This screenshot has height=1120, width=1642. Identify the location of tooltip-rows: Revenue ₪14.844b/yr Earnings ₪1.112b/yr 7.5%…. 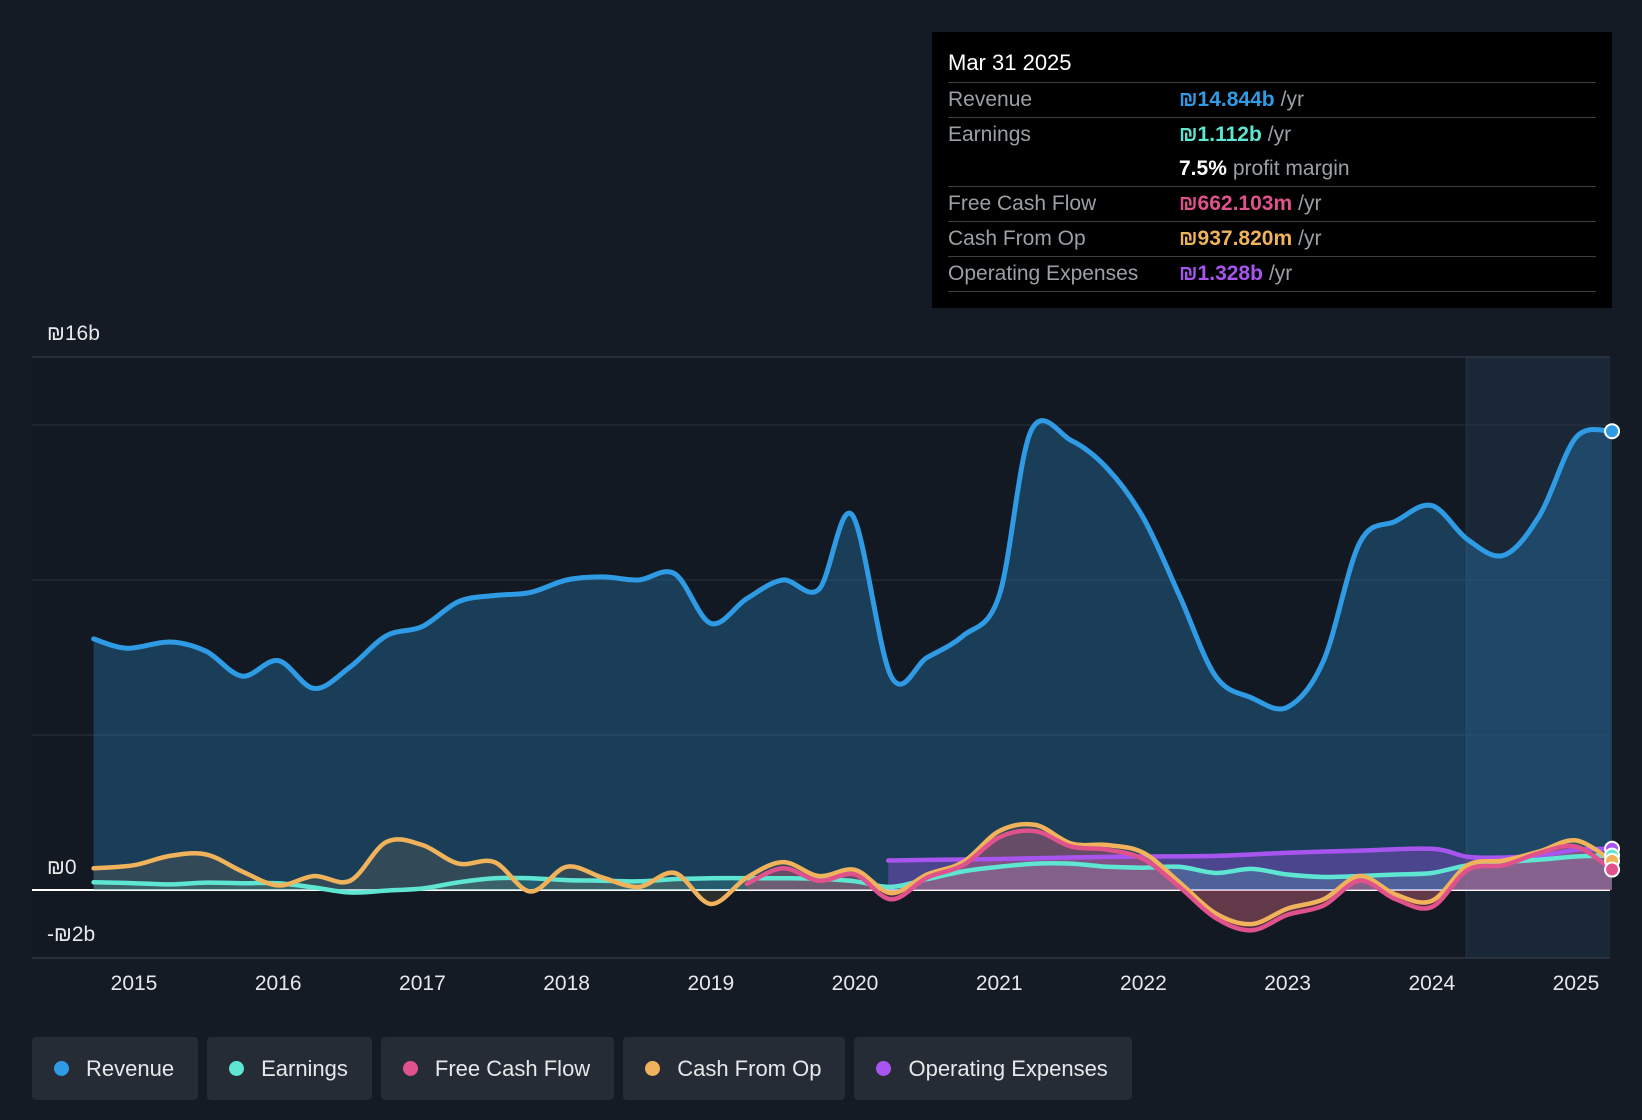
(1272, 187).